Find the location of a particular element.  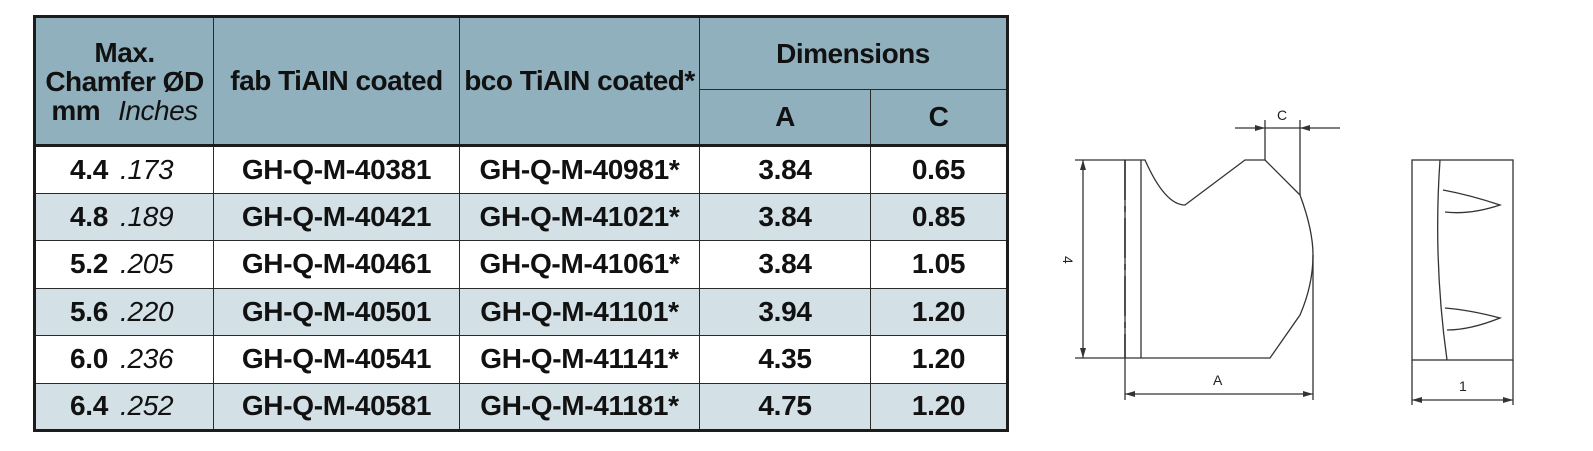

dim-label-width: 1 is located at coordinates (1463, 386).